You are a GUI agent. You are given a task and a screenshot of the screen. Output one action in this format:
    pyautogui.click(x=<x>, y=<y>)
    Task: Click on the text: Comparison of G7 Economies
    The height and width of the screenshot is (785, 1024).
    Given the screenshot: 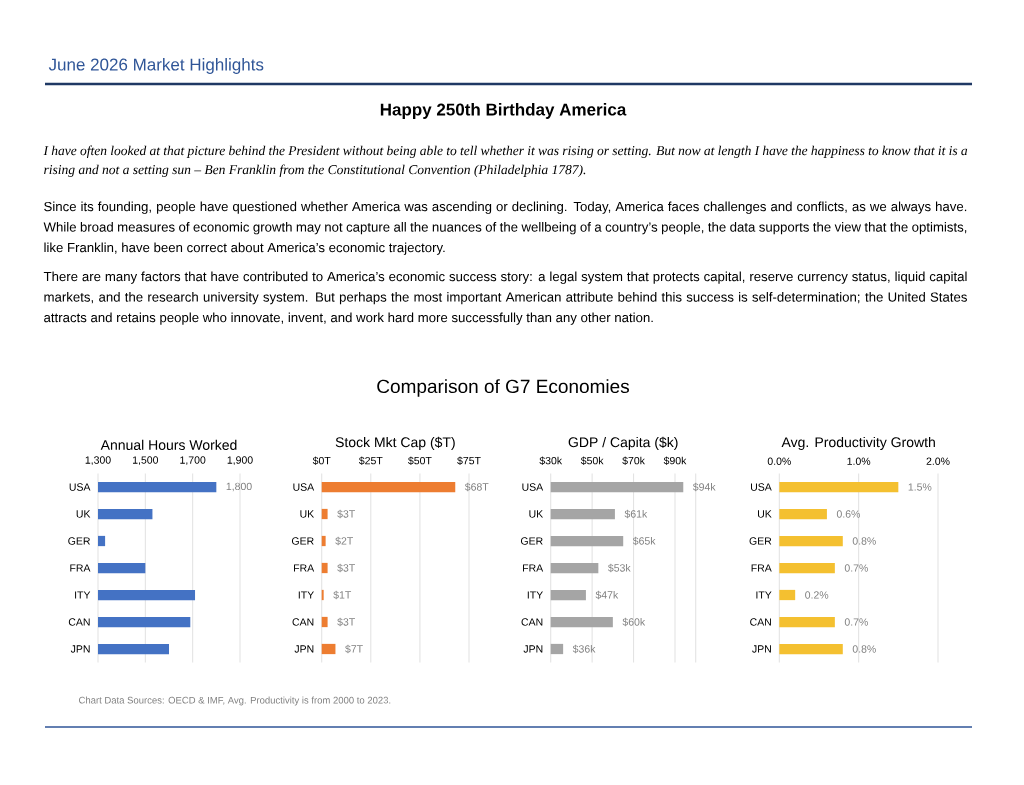 What is the action you would take?
    pyautogui.click(x=503, y=388)
    